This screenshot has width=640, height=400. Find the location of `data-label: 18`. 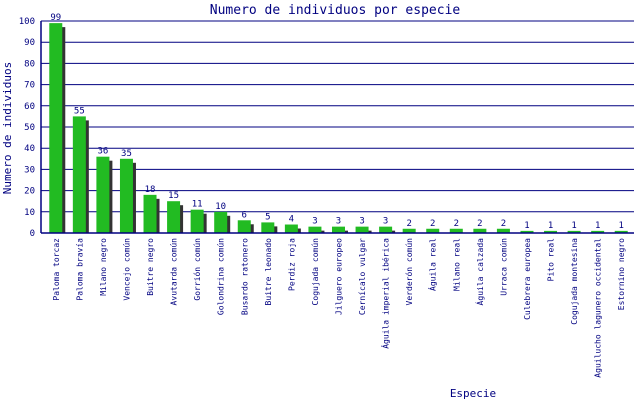

data-label: 18 is located at coordinates (150, 190).